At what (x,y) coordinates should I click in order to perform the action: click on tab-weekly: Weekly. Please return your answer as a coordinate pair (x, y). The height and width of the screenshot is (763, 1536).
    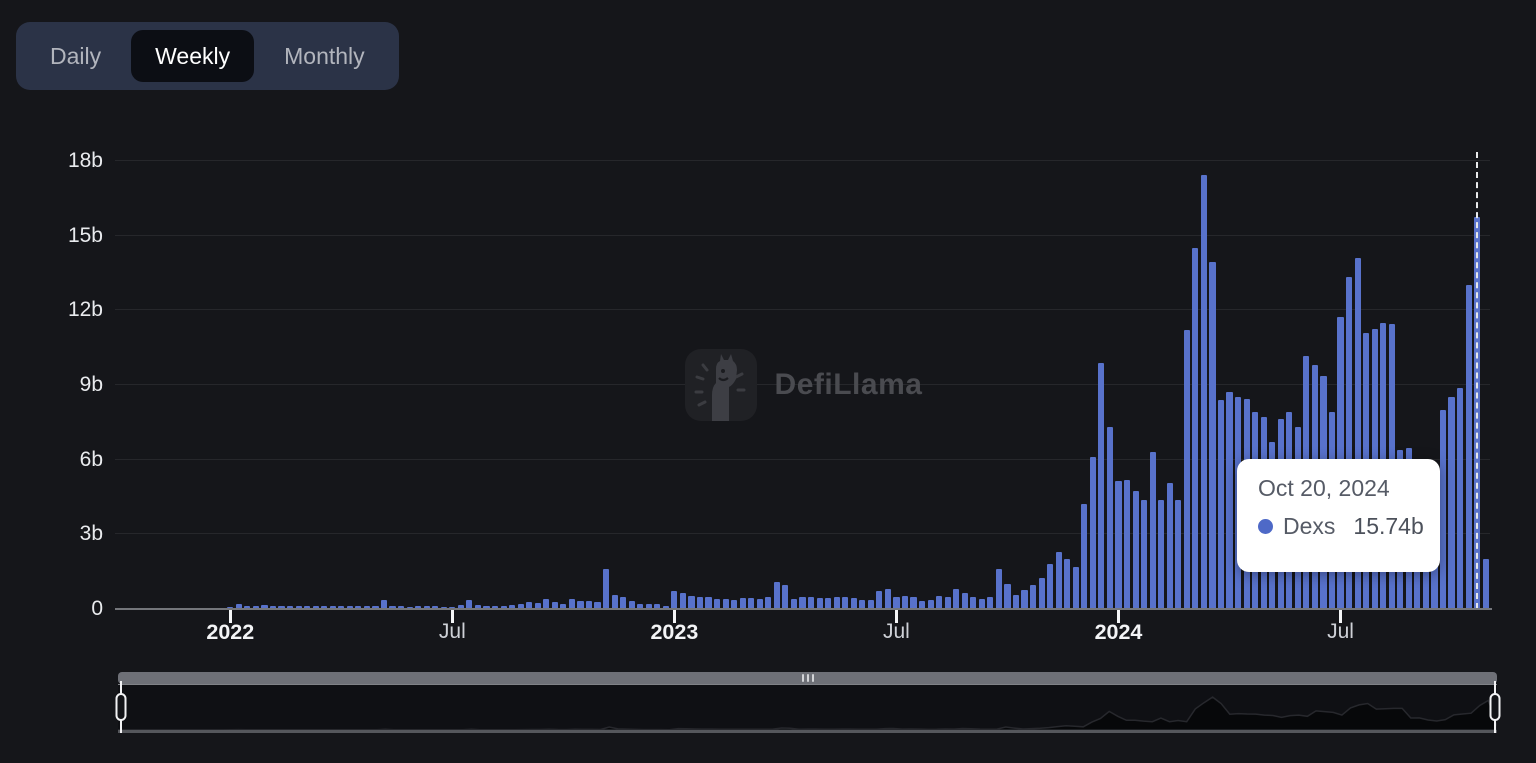
    Looking at the image, I should click on (193, 56).